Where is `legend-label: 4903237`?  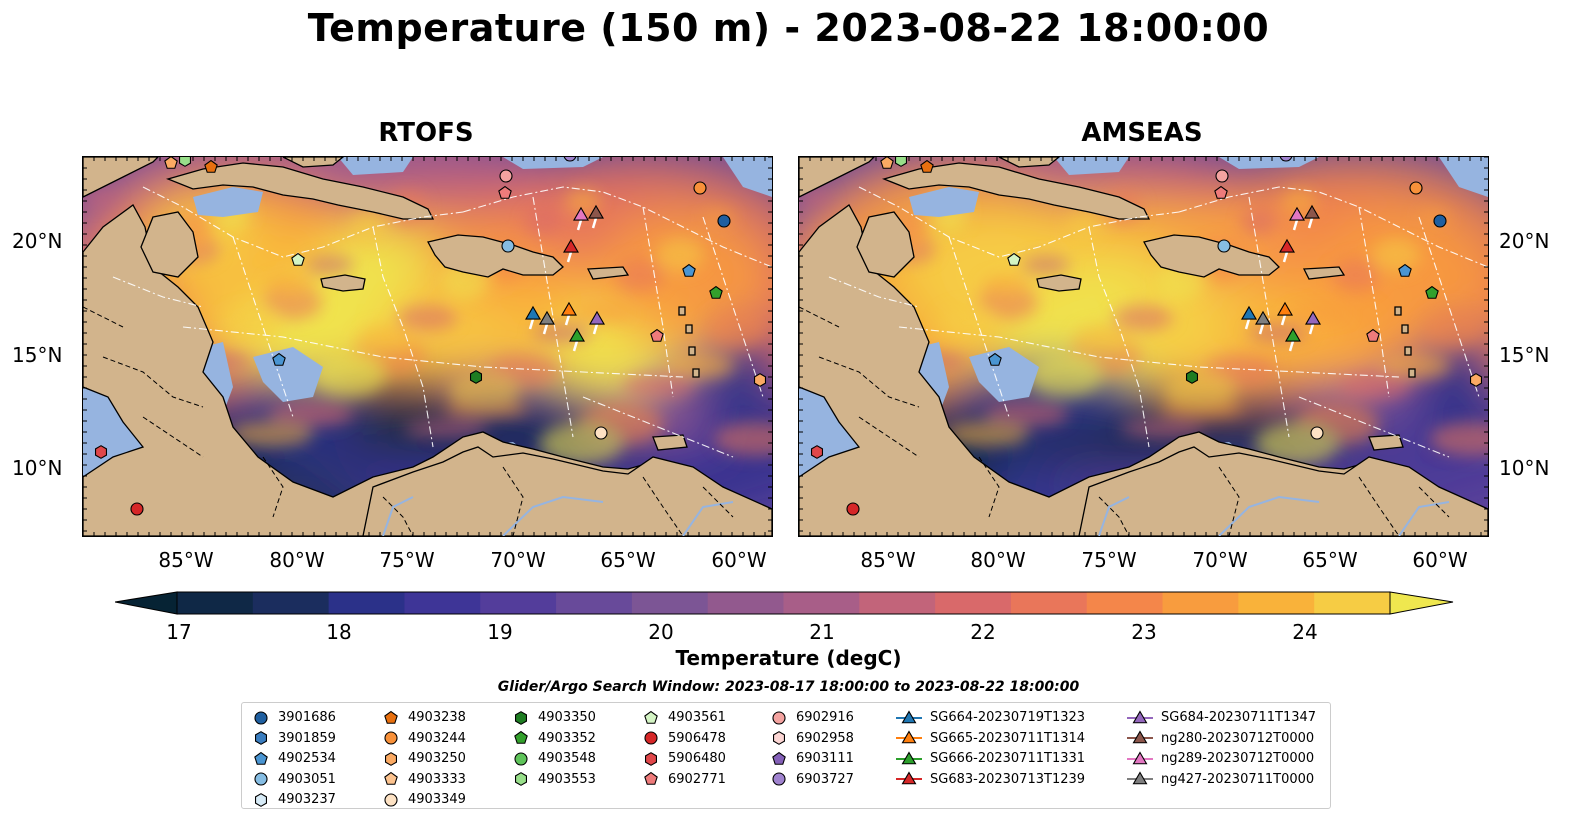 legend-label: 4903237 is located at coordinates (307, 799).